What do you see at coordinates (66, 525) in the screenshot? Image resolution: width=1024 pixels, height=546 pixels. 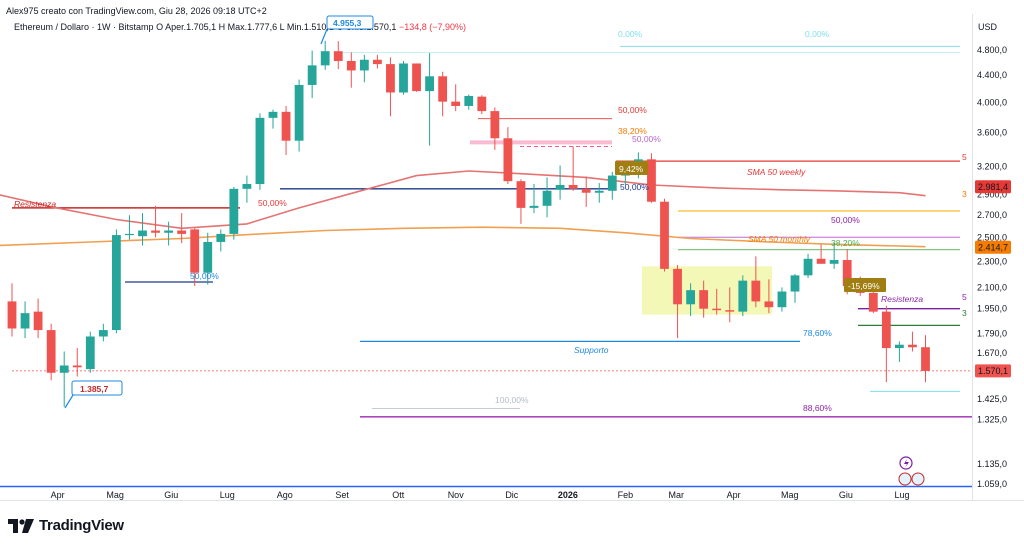 I see `tradingview-logo: TradingView` at bounding box center [66, 525].